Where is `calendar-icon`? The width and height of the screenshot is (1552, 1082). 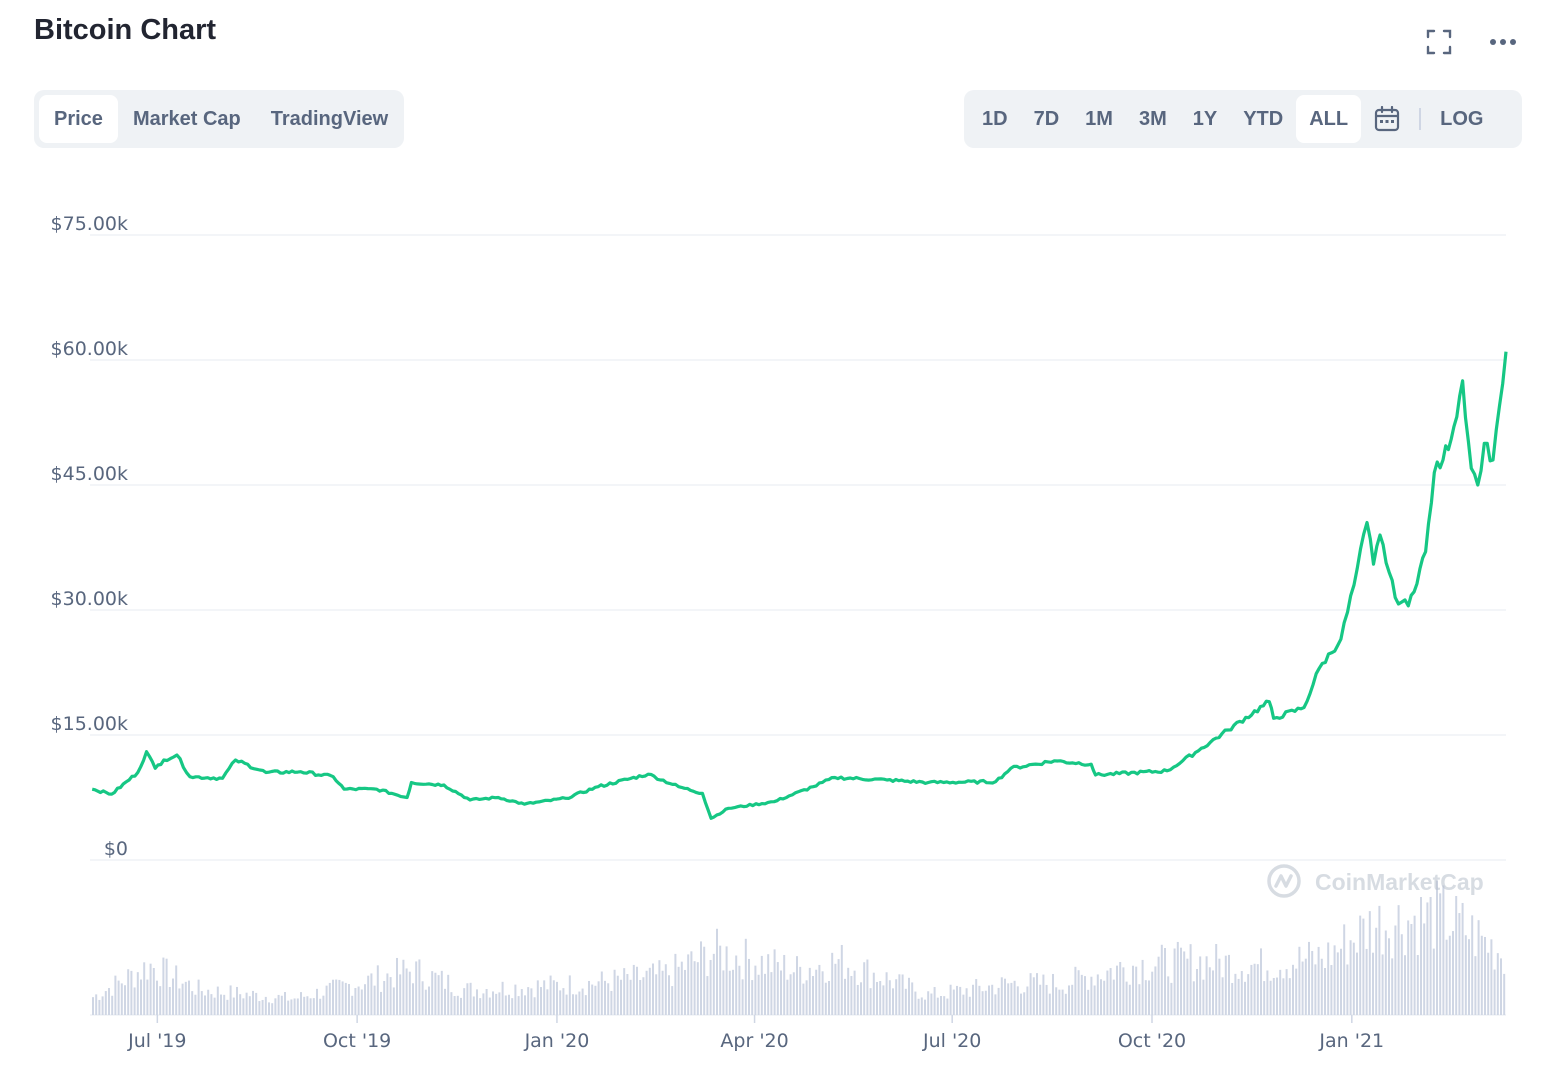
calendar-icon is located at coordinates (1387, 119).